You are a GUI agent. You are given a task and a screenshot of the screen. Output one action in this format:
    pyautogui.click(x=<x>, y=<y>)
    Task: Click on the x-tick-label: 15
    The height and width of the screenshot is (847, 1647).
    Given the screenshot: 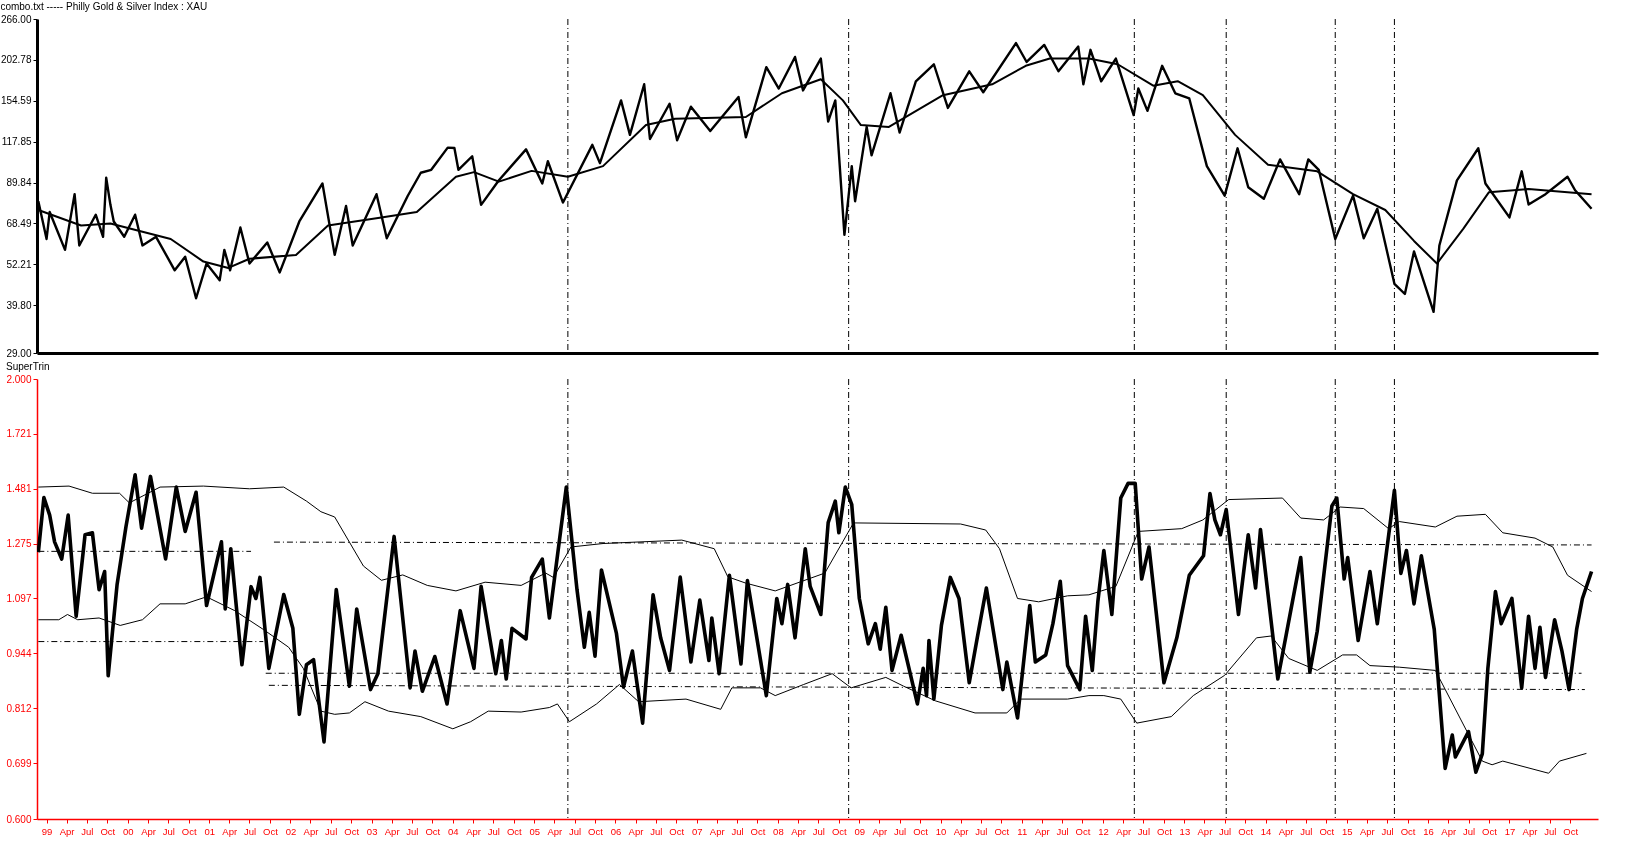 What is the action you would take?
    pyautogui.click(x=1347, y=831)
    